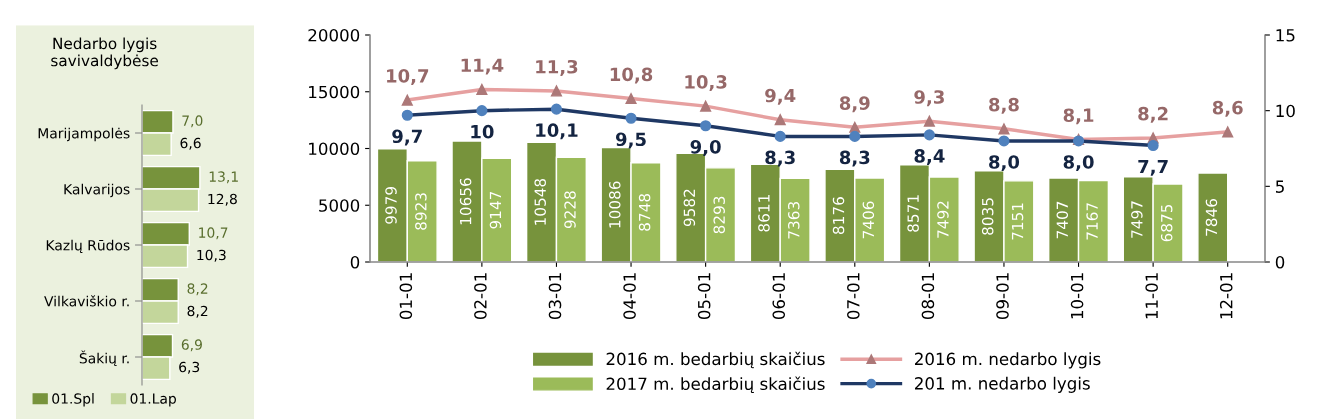 This screenshot has height=419, width=1324. I want to click on data-label: 7497, so click(1137, 219).